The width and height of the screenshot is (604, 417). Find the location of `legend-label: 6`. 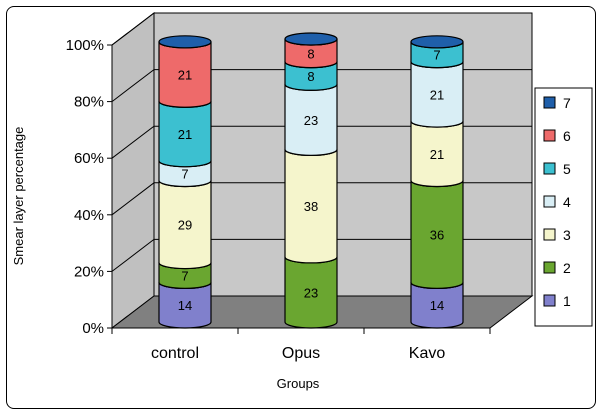

legend-label: 6 is located at coordinates (567, 136).